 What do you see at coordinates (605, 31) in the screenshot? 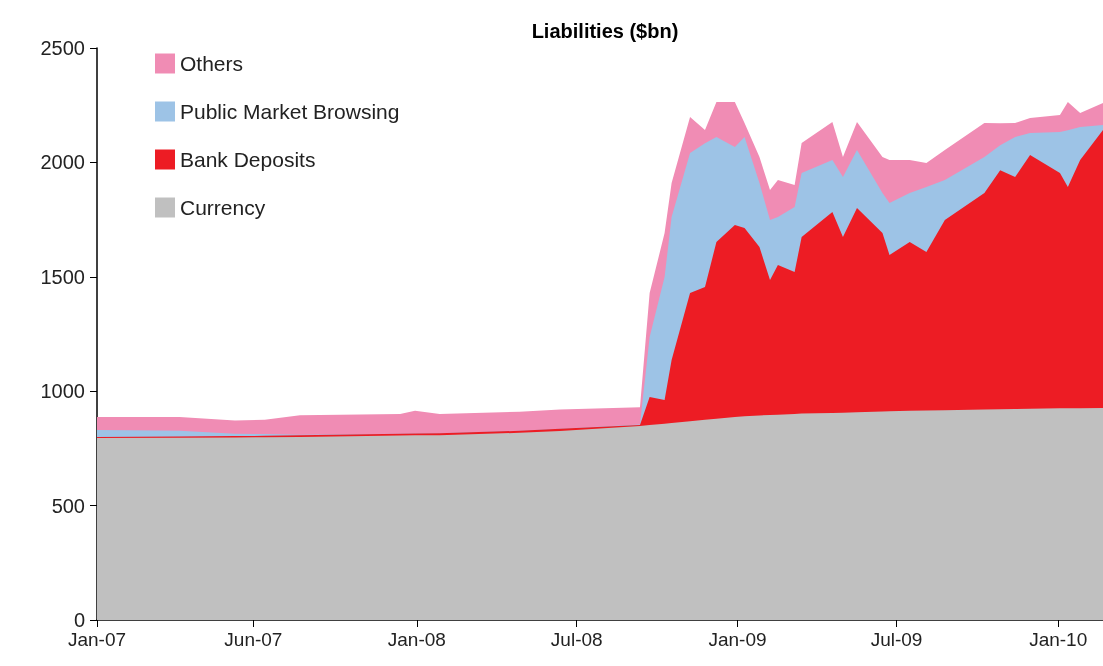
I see `chart-title: Liabilities ($bn)` at bounding box center [605, 31].